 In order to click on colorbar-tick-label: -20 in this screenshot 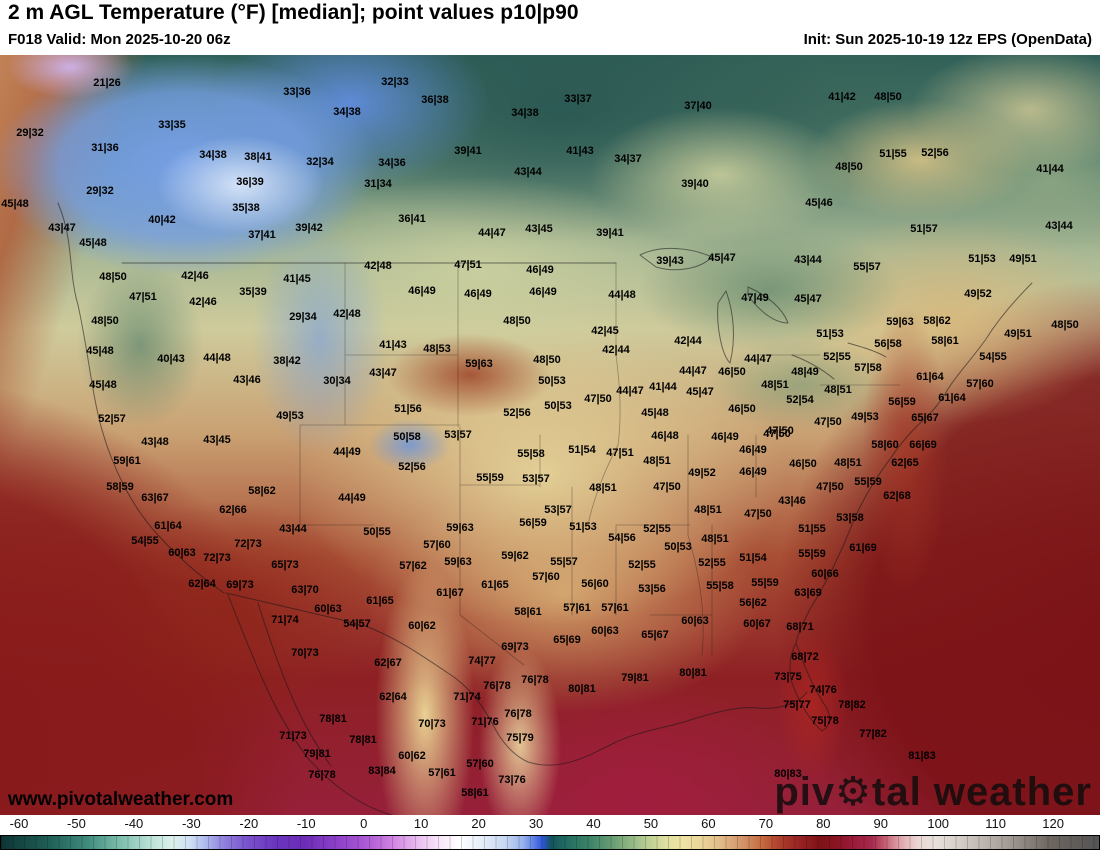, I will do `click(249, 823)`.